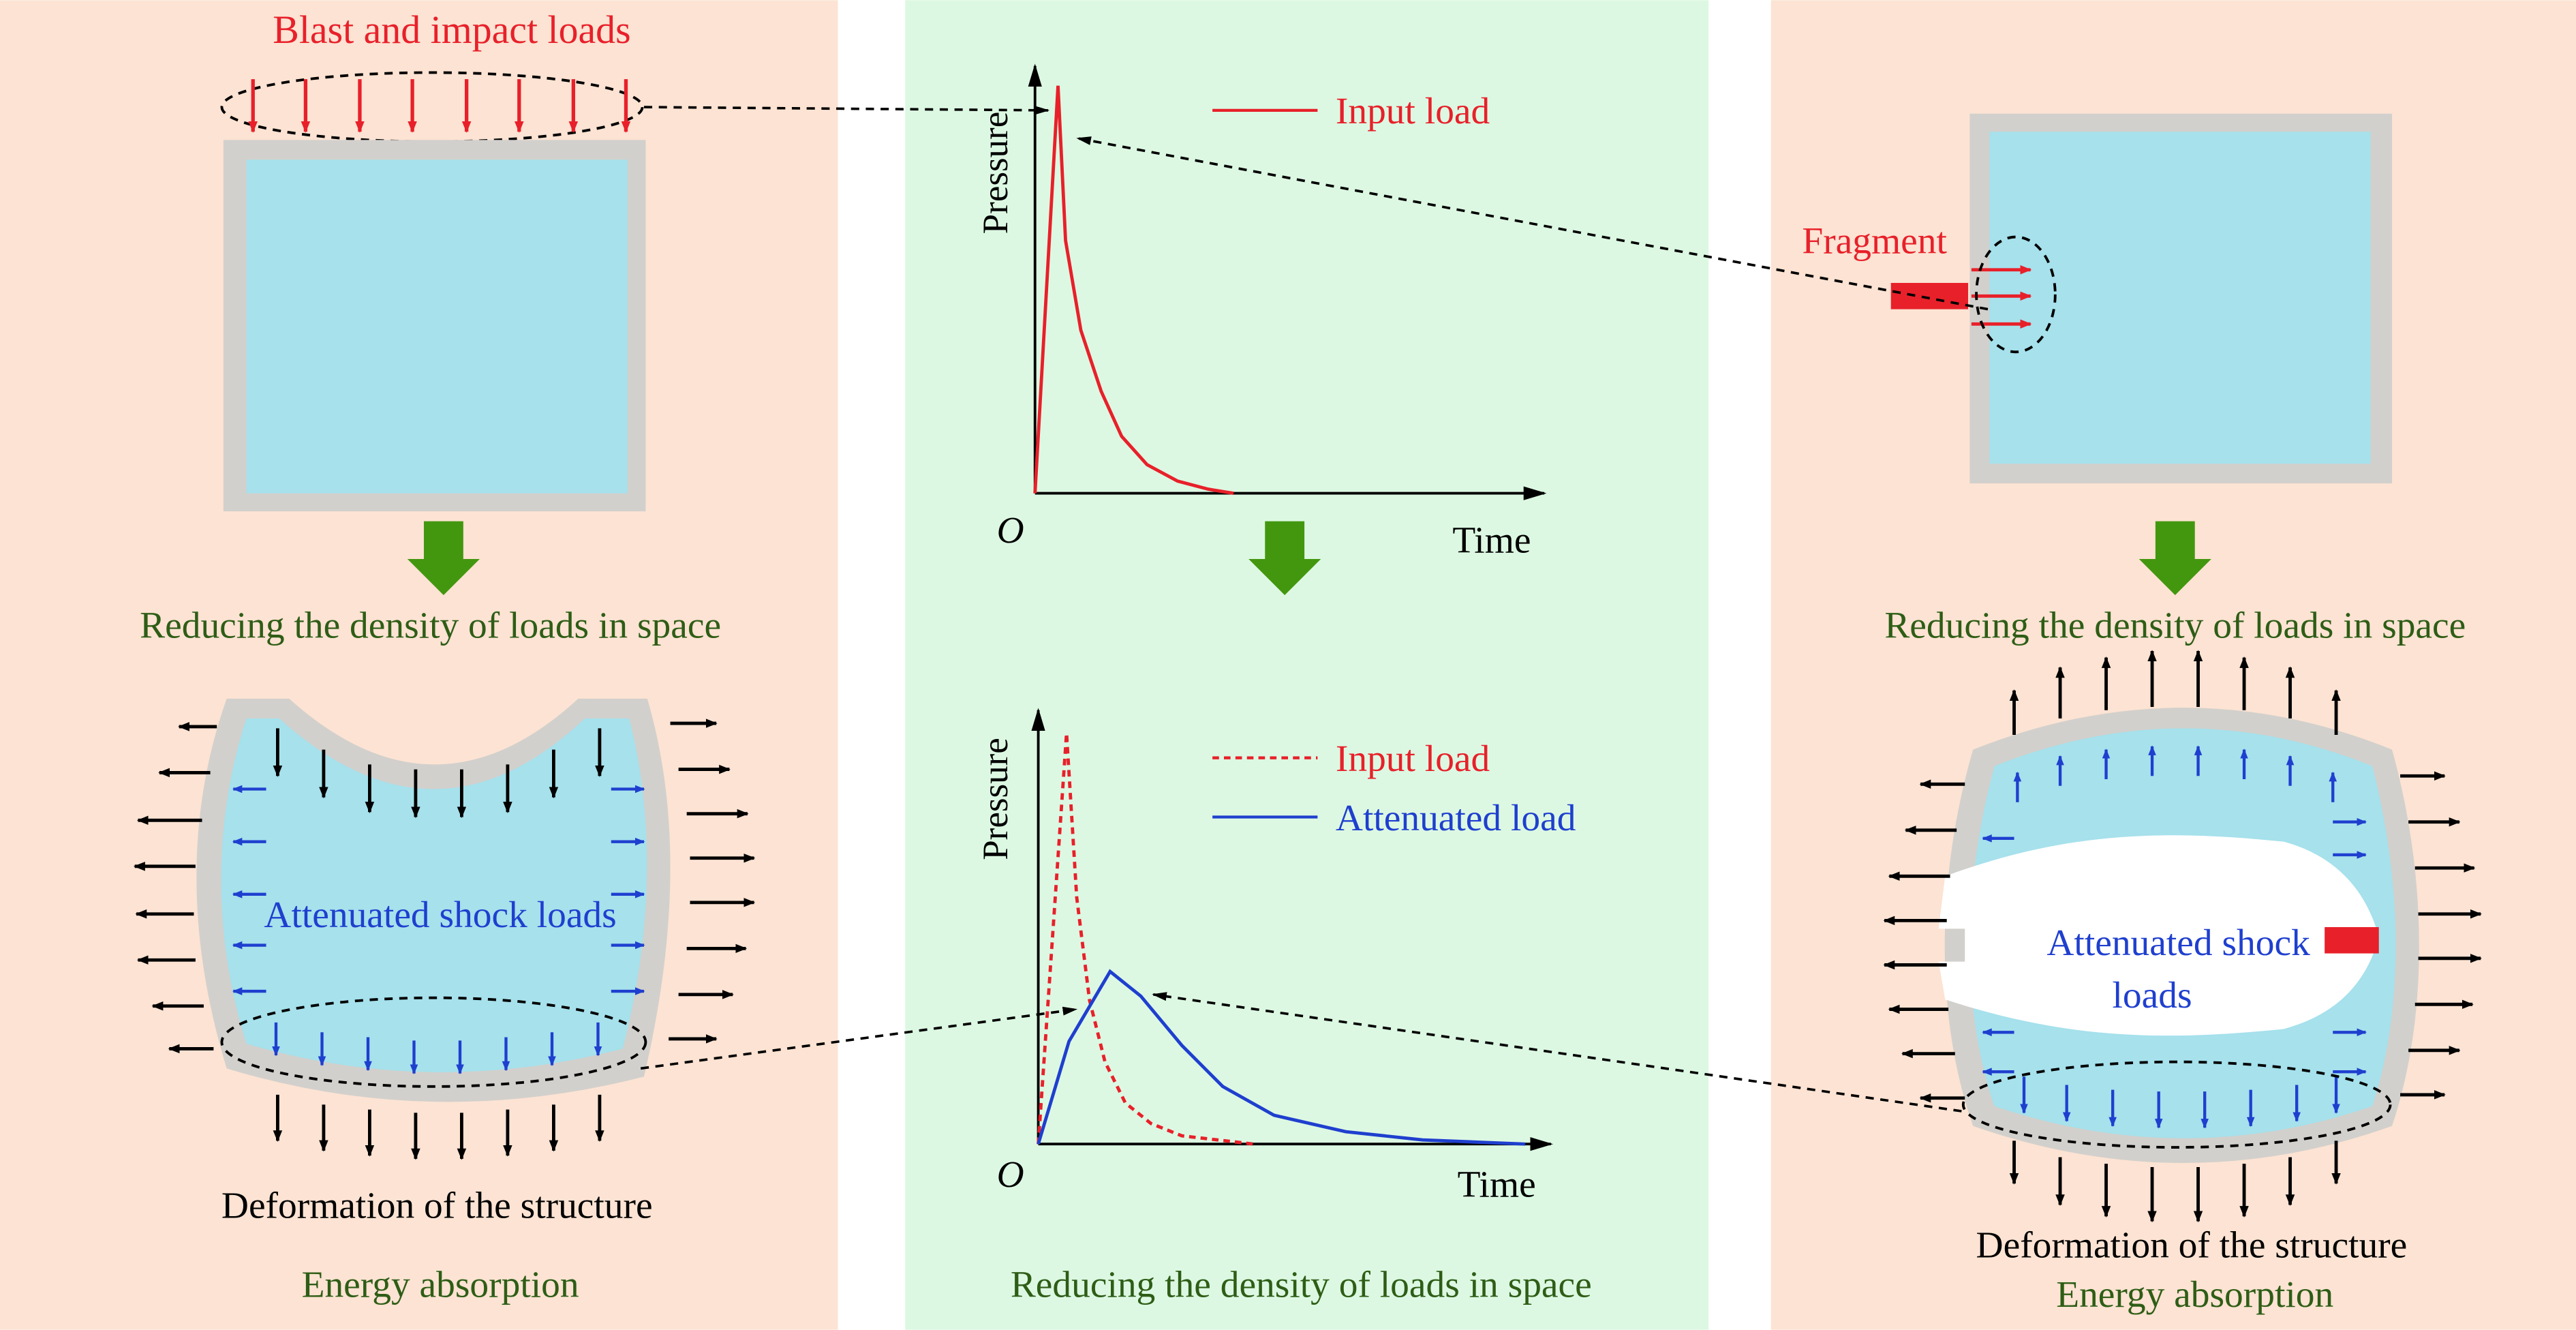 This screenshot has width=2576, height=1330. Describe the element at coordinates (1456, 817) in the screenshot. I see `chart2-legend-attenuated: Attenuated load` at that location.